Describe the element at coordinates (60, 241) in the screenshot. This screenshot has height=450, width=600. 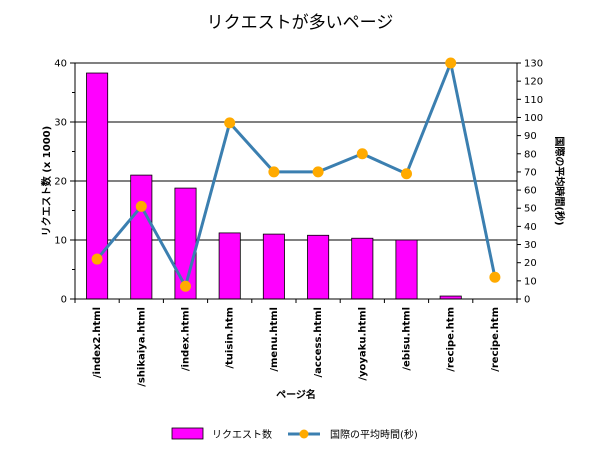
I see `y-tick-label: 10` at that location.